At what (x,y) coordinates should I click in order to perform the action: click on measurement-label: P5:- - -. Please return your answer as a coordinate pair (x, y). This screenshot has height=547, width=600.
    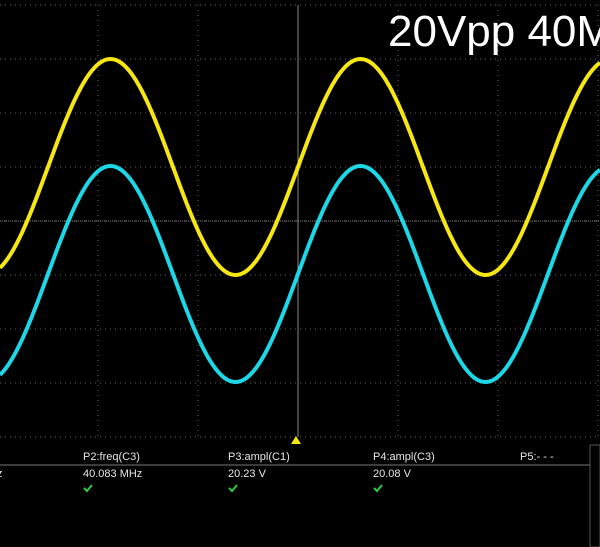
    Looking at the image, I should click on (537, 457).